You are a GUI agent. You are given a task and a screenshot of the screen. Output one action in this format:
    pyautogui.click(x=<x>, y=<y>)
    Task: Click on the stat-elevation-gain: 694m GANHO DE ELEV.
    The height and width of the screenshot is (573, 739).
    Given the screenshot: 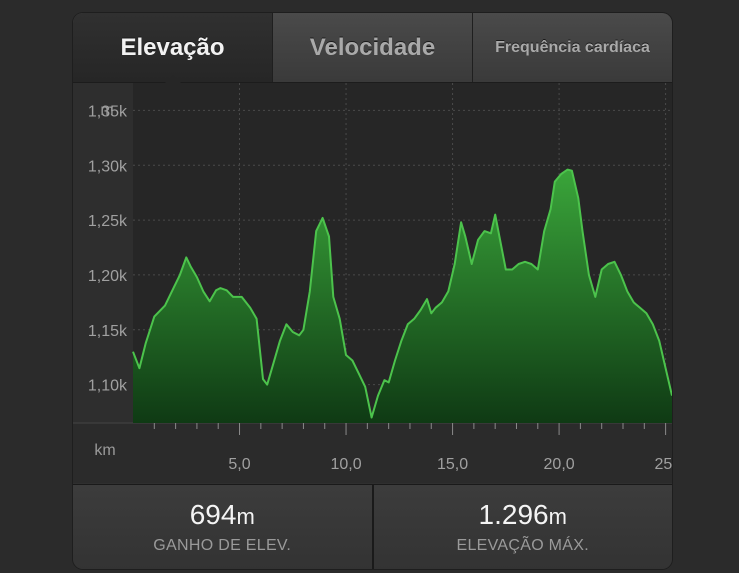 What is the action you would take?
    pyautogui.click(x=222, y=527)
    